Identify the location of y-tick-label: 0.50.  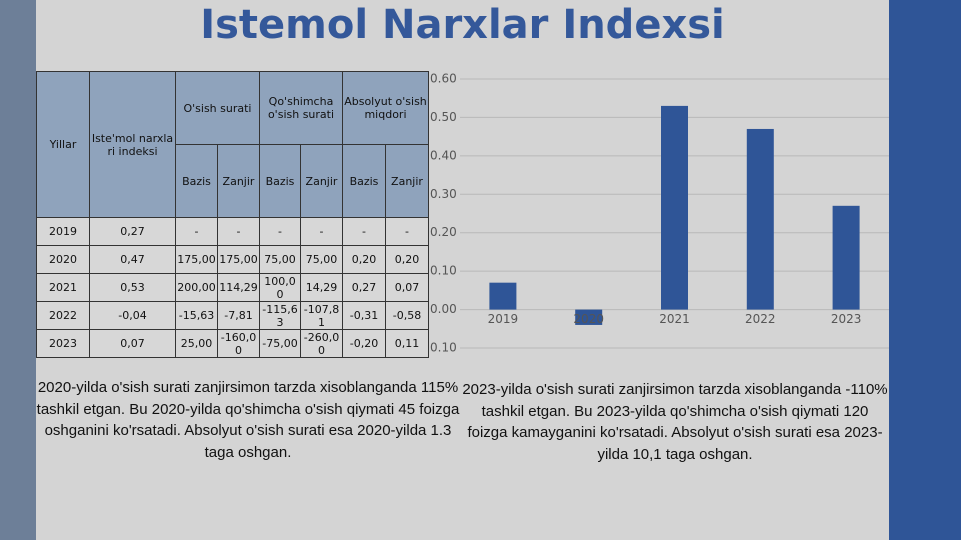
(443, 117).